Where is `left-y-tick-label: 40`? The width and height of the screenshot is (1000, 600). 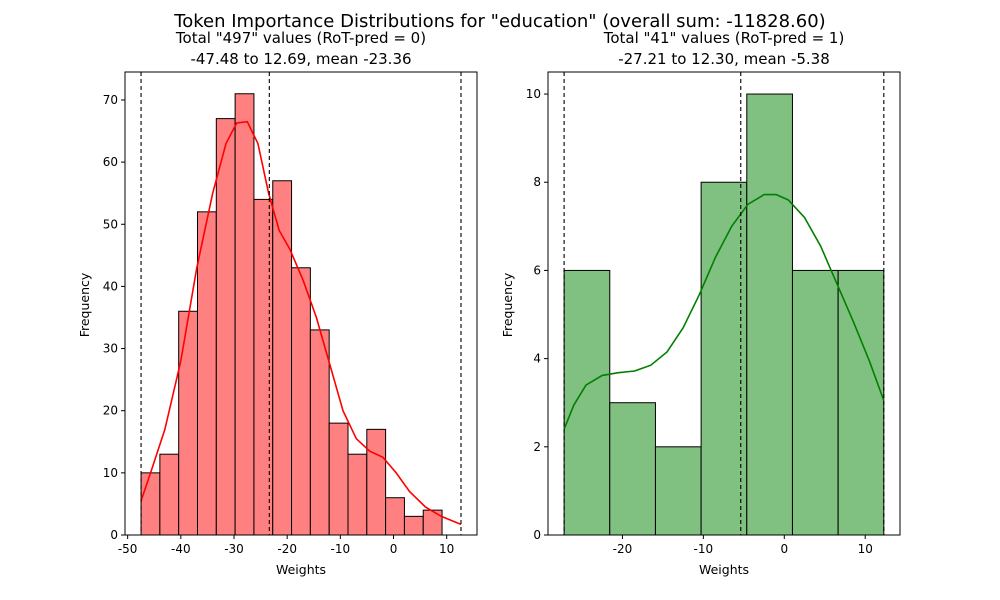 left-y-tick-label: 40 is located at coordinates (110, 286).